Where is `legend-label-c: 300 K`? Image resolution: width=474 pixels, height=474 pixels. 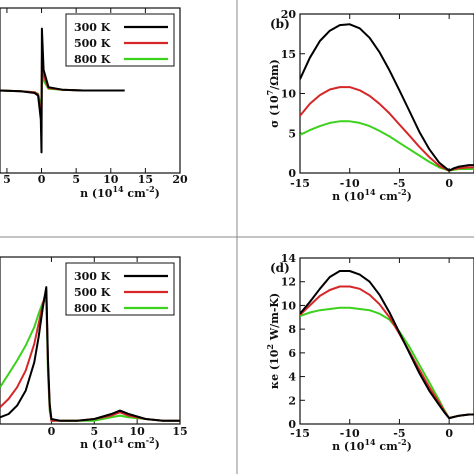 legend-label-c: 300 K is located at coordinates (92, 276).